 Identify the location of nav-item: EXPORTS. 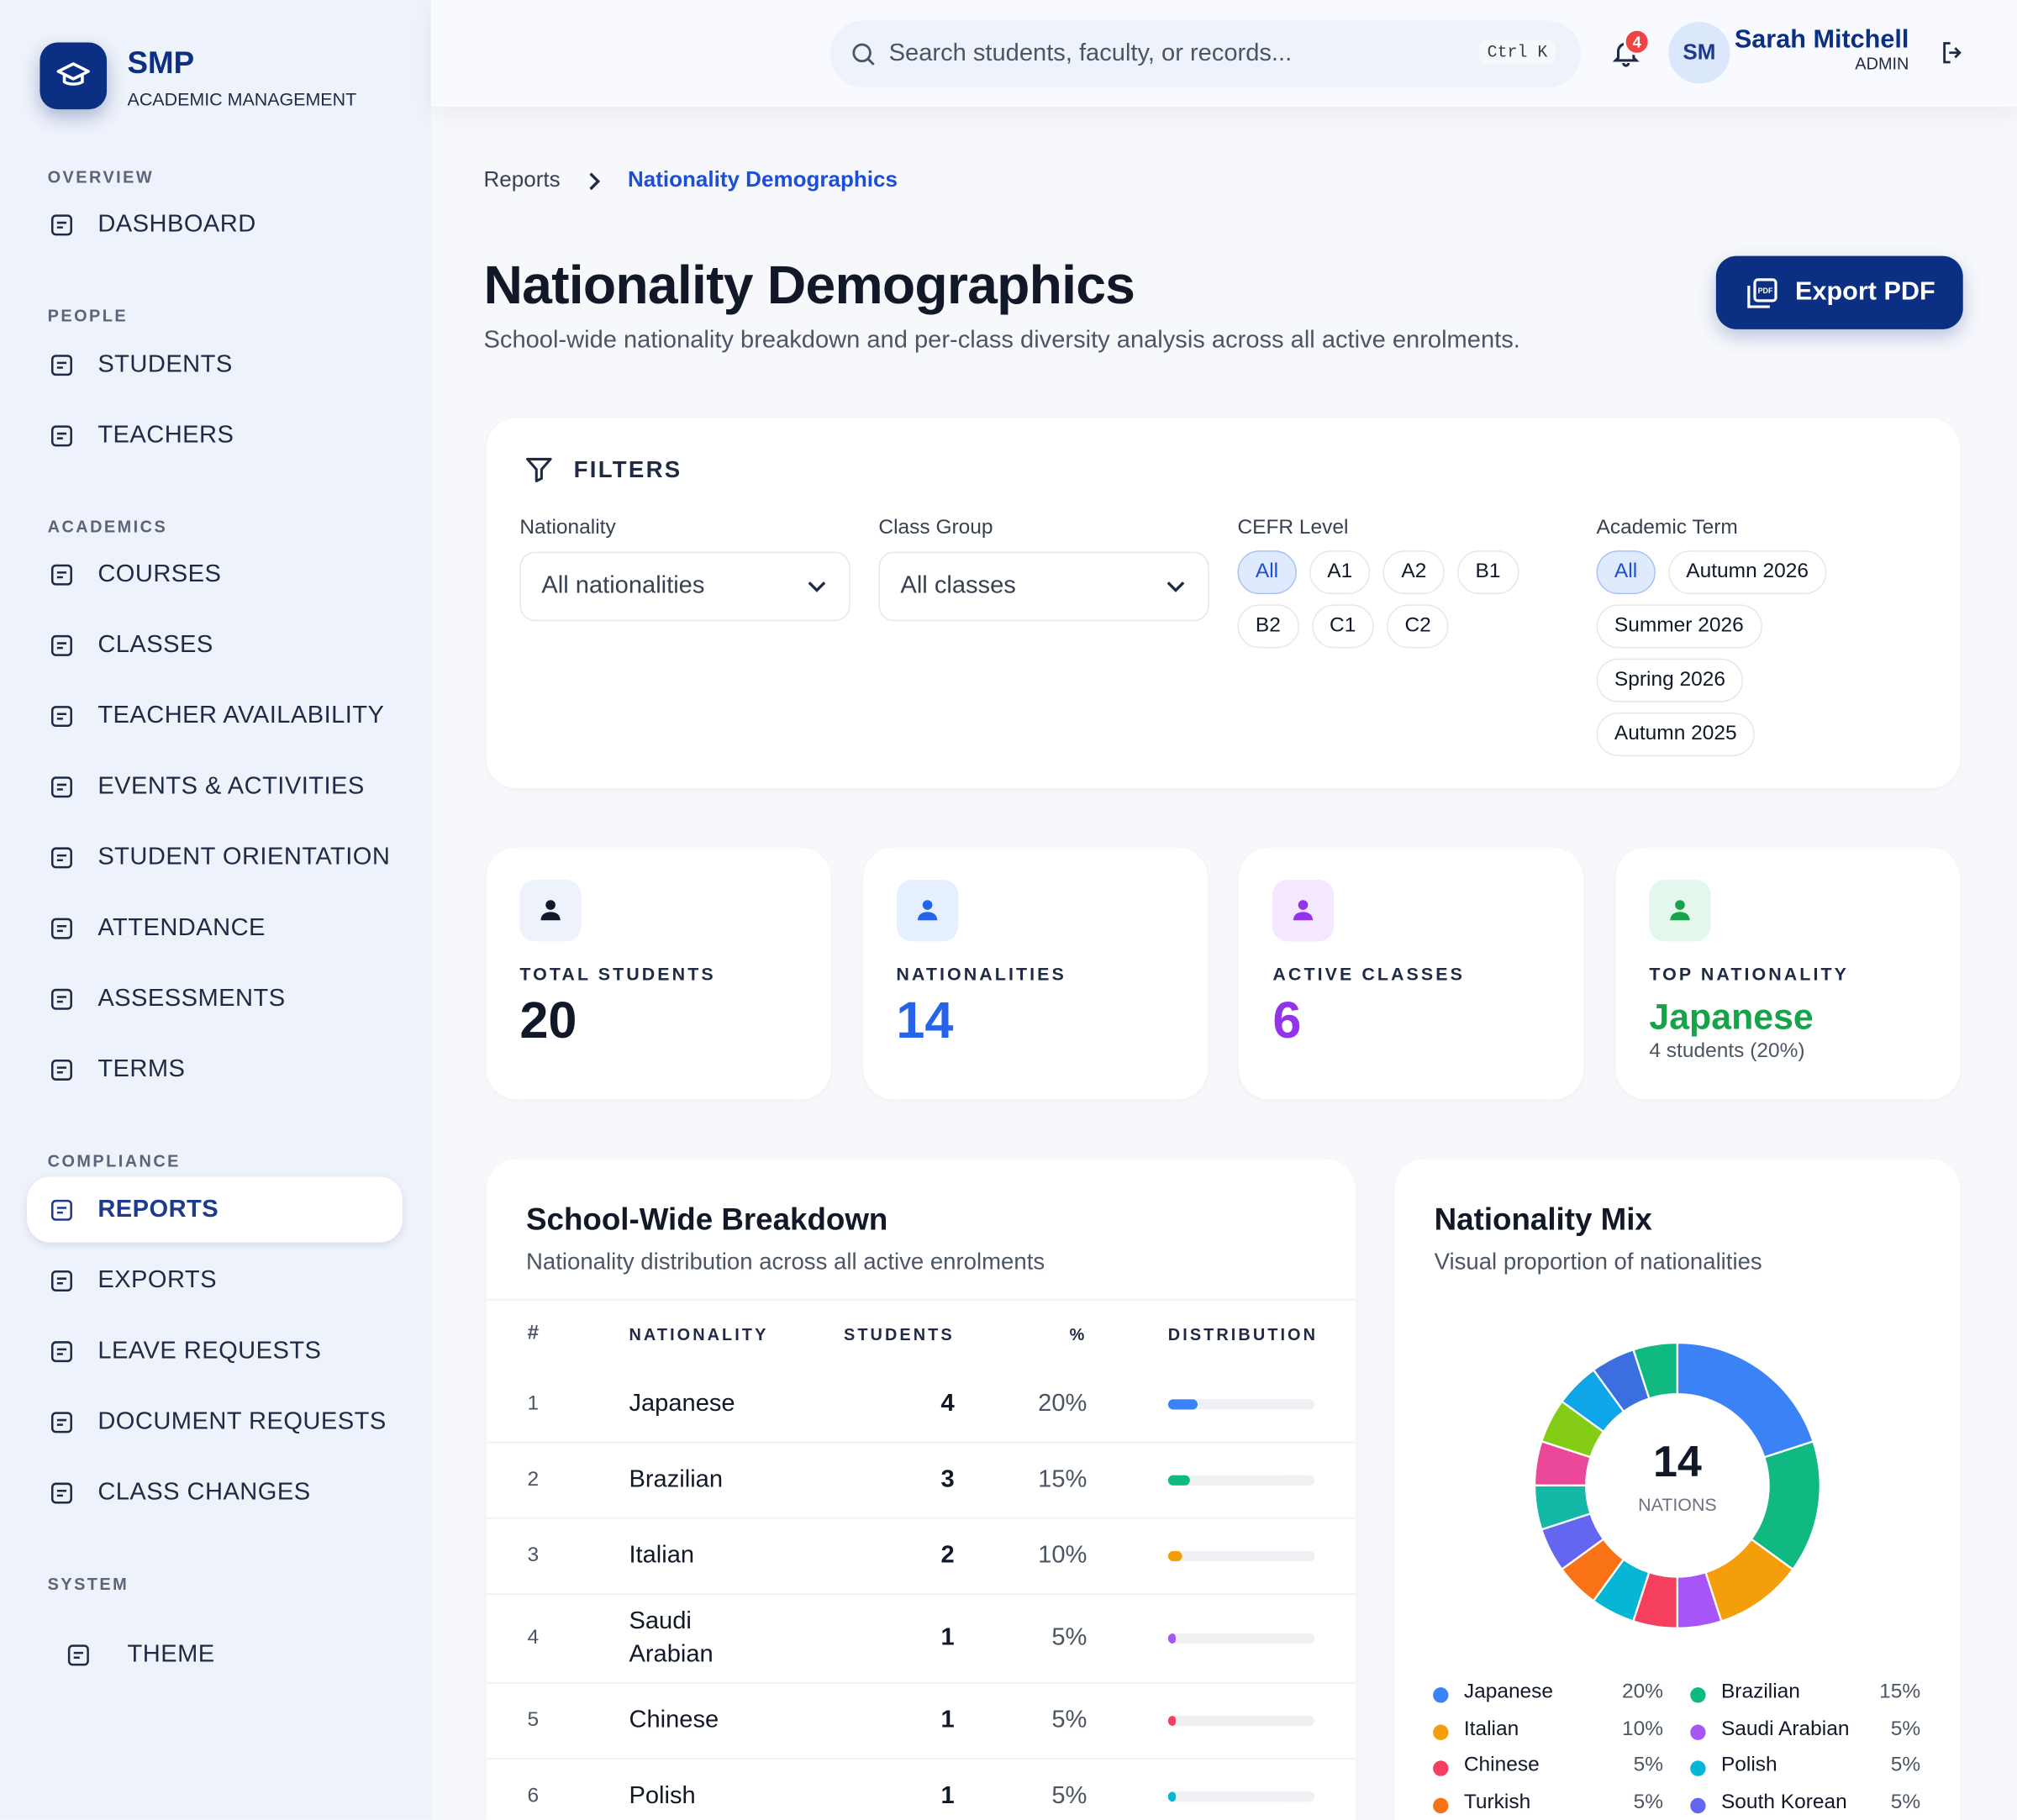
(215, 1280).